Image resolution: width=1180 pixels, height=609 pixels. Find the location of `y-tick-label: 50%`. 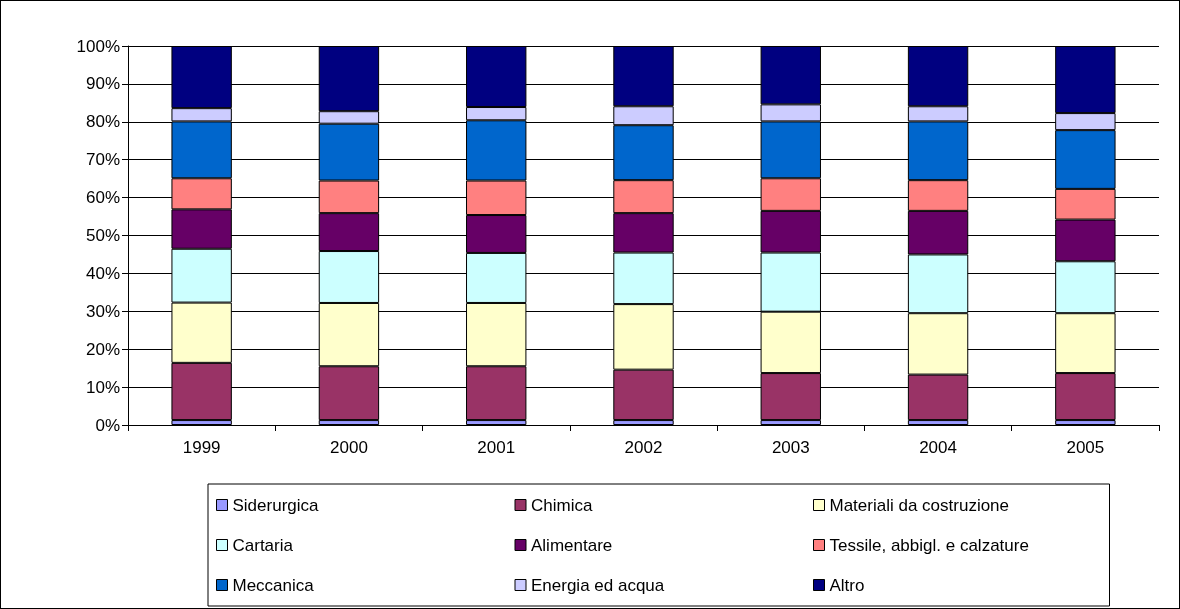

y-tick-label: 50% is located at coordinates (102, 235).